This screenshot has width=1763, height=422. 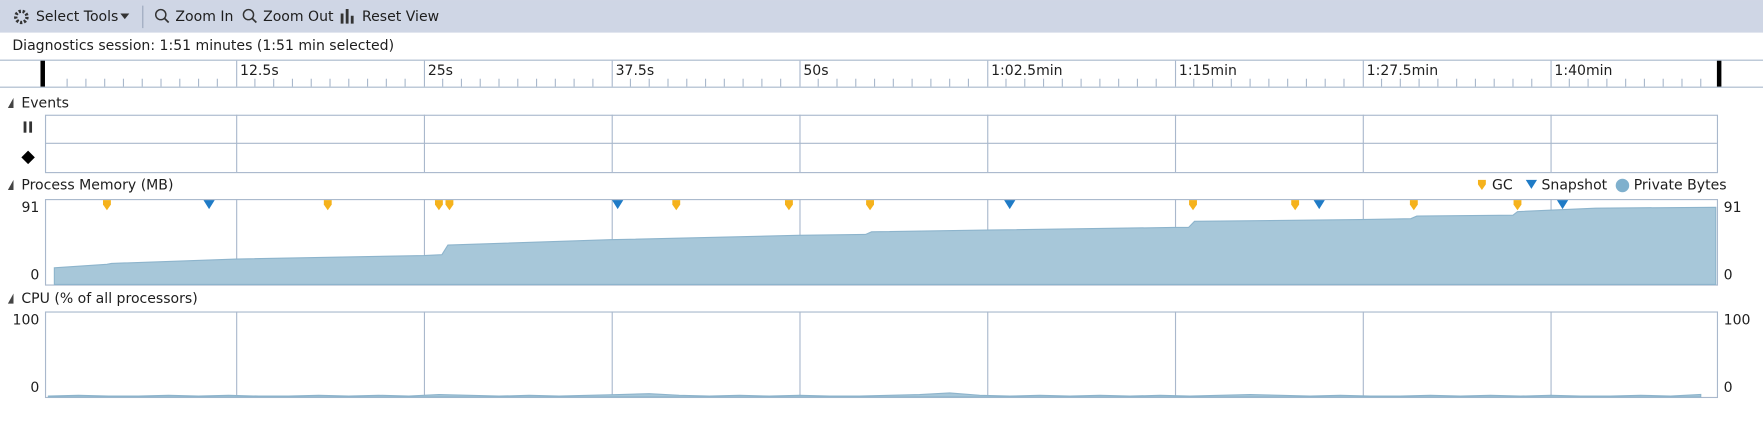 I want to click on button-label: Zoom In, so click(x=204, y=17).